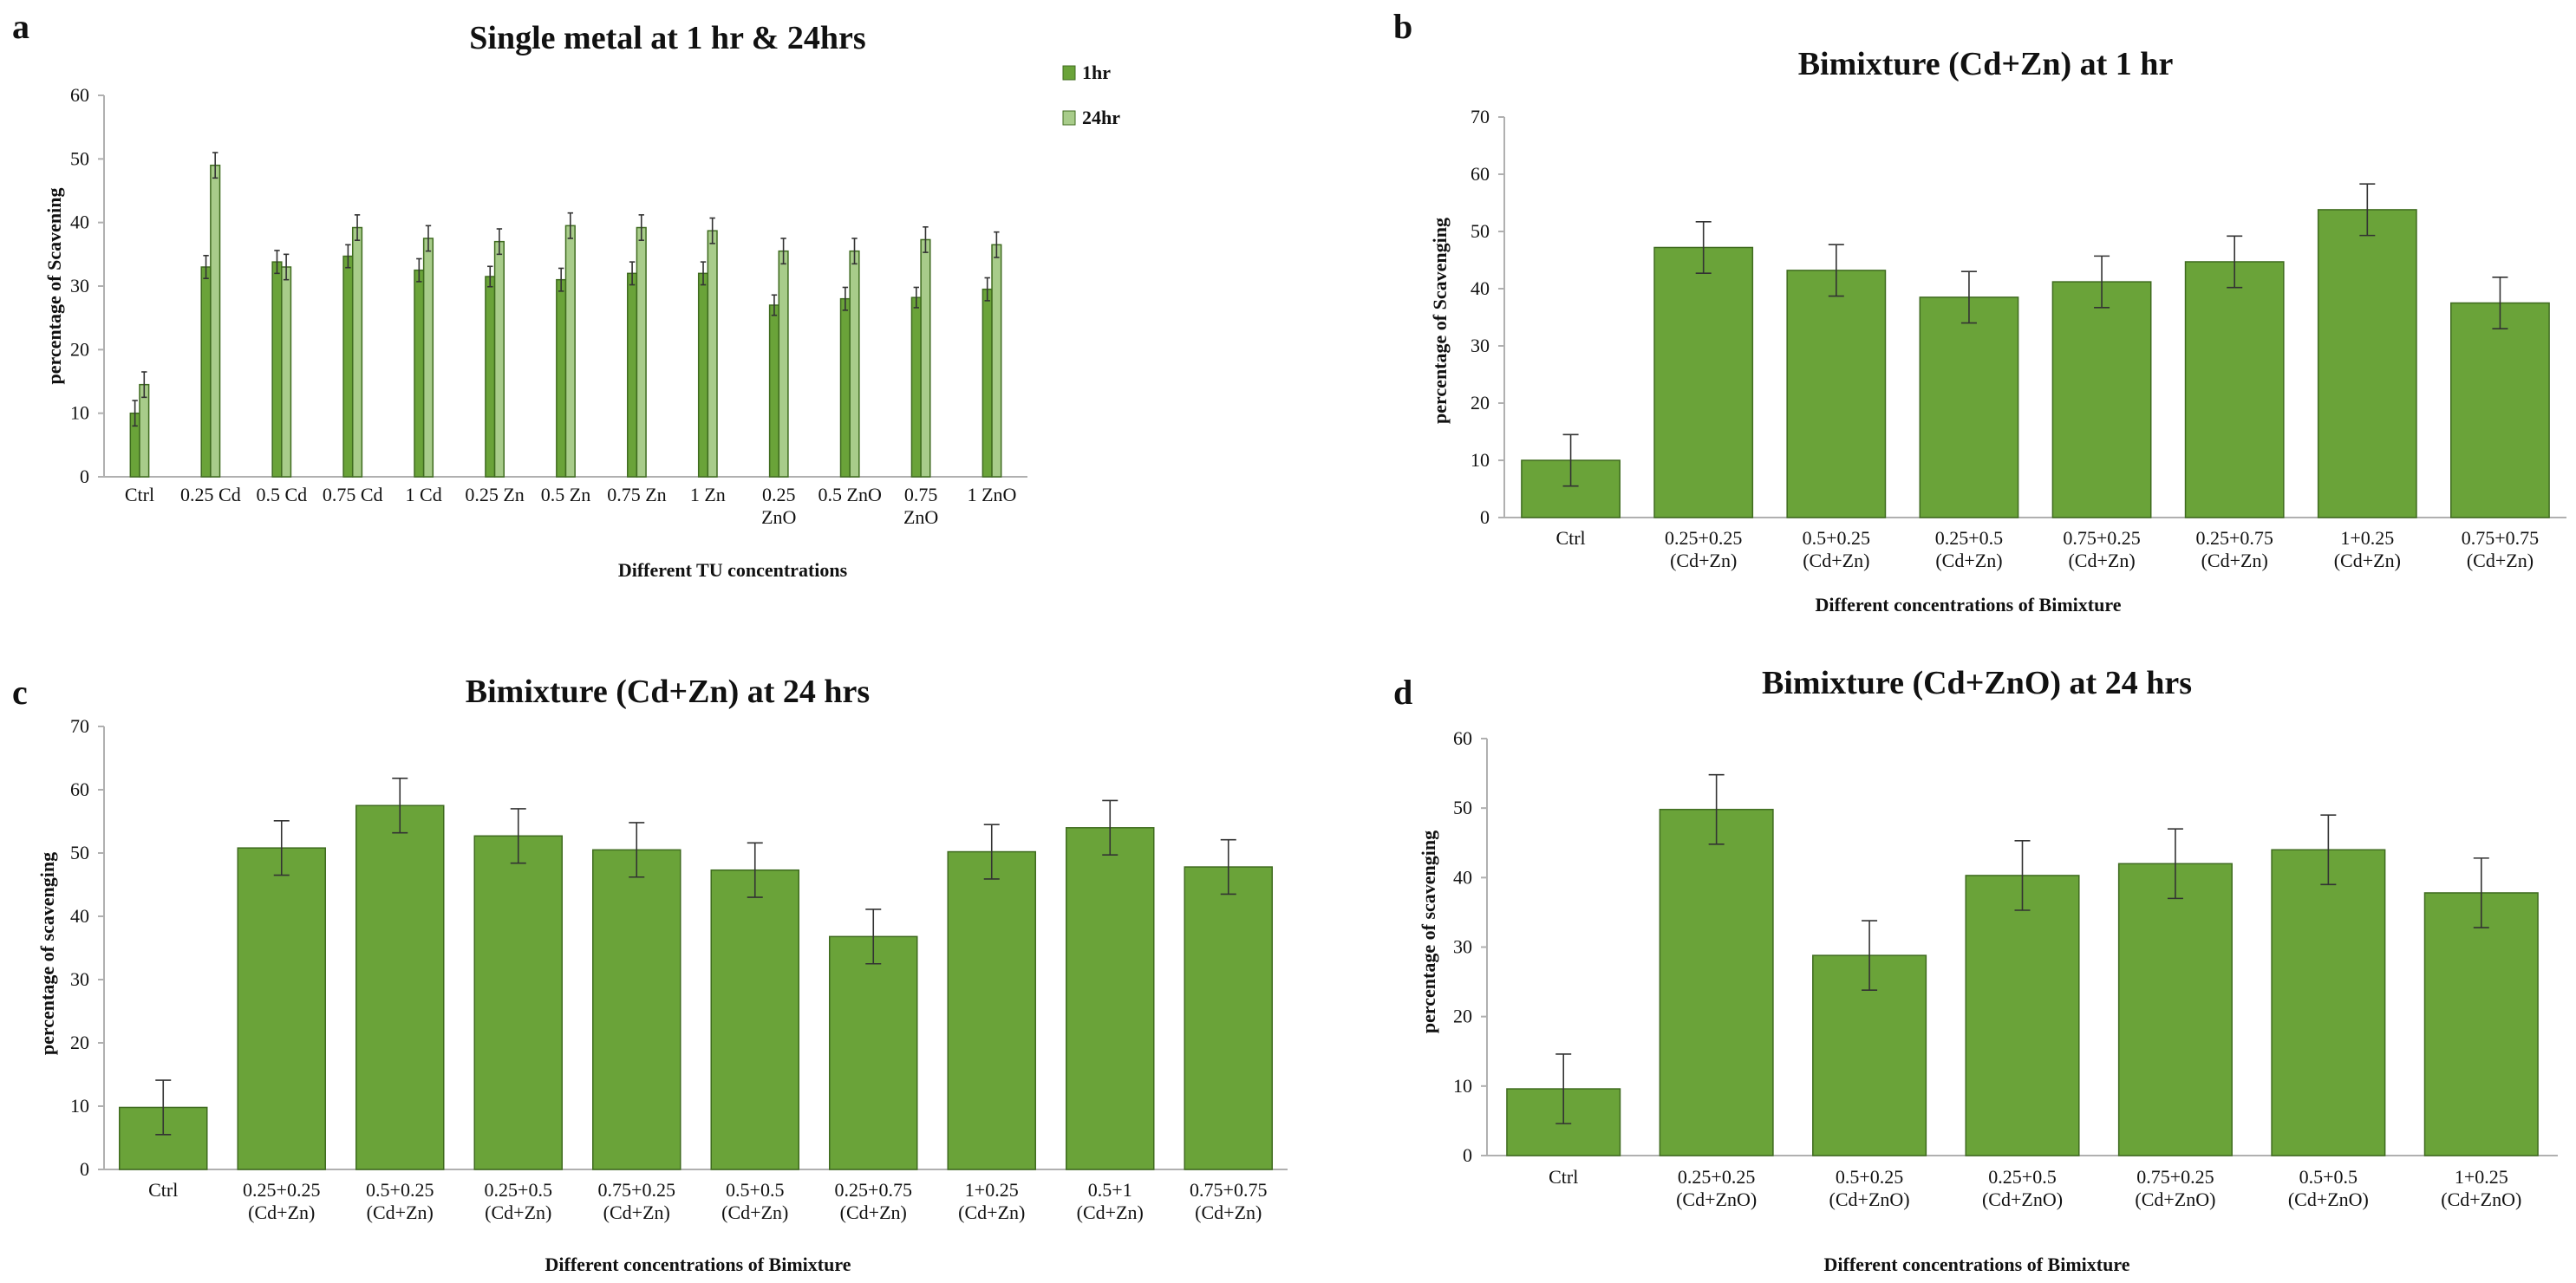 The image size is (2576, 1283). Describe the element at coordinates (1837, 538) in the screenshot. I see `x-tick-label: 0.5+0.25` at that location.